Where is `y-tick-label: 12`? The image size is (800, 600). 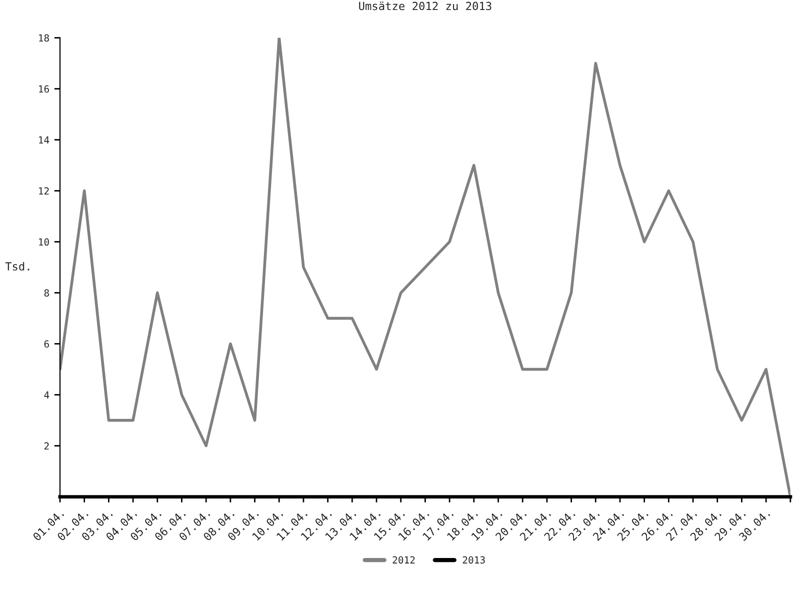
y-tick-label: 12 is located at coordinates (44, 191).